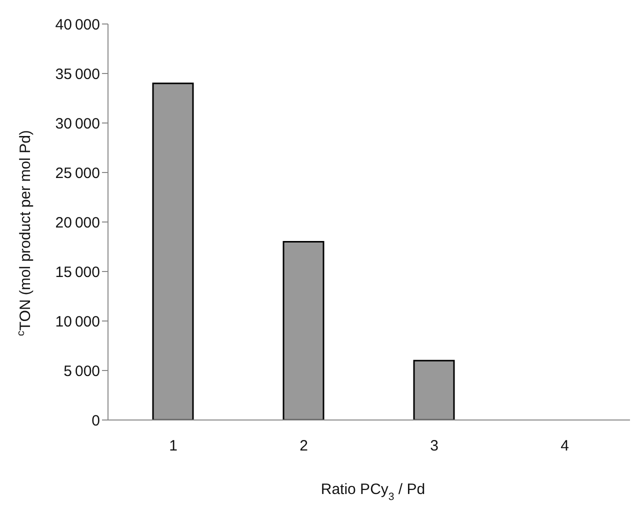 The height and width of the screenshot is (505, 638). Describe the element at coordinates (173, 446) in the screenshot. I see `x-tick-label: 1` at that location.